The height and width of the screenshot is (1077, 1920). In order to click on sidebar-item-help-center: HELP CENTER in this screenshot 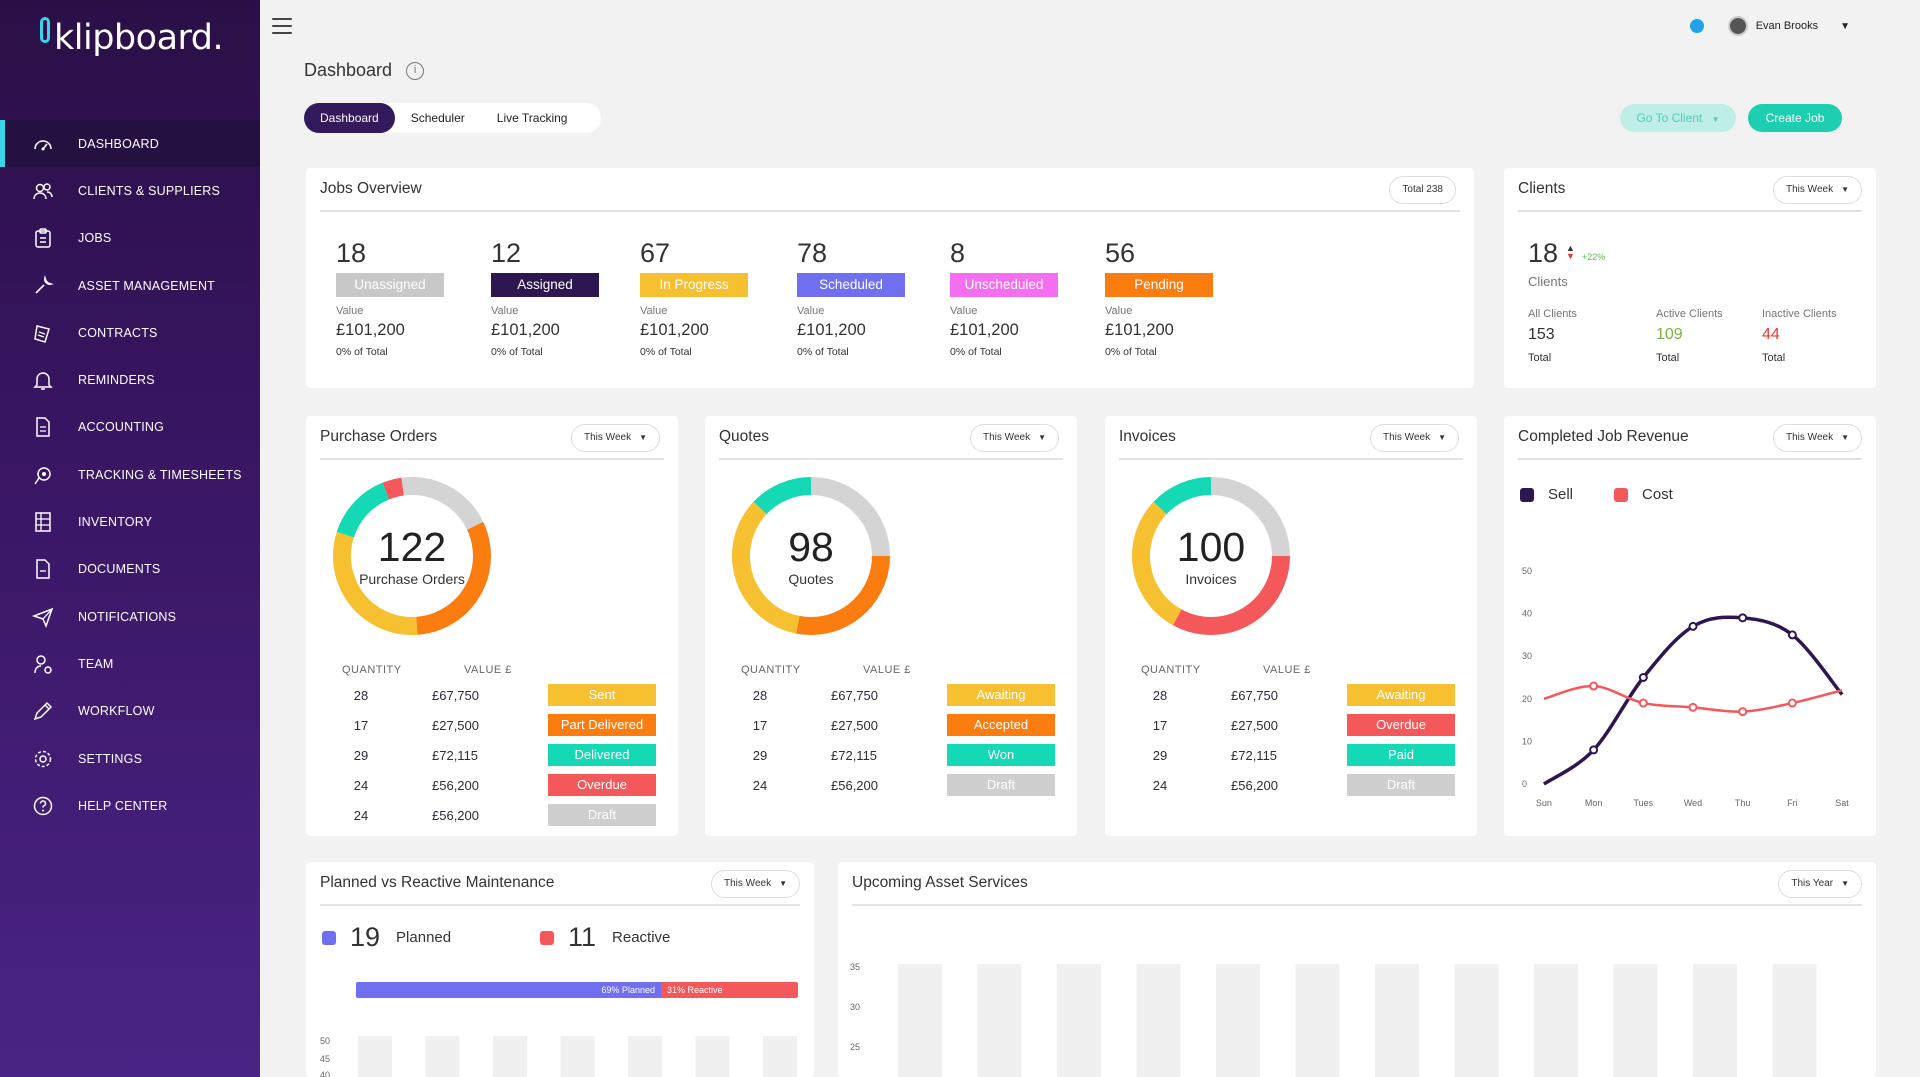, I will do `click(130, 805)`.